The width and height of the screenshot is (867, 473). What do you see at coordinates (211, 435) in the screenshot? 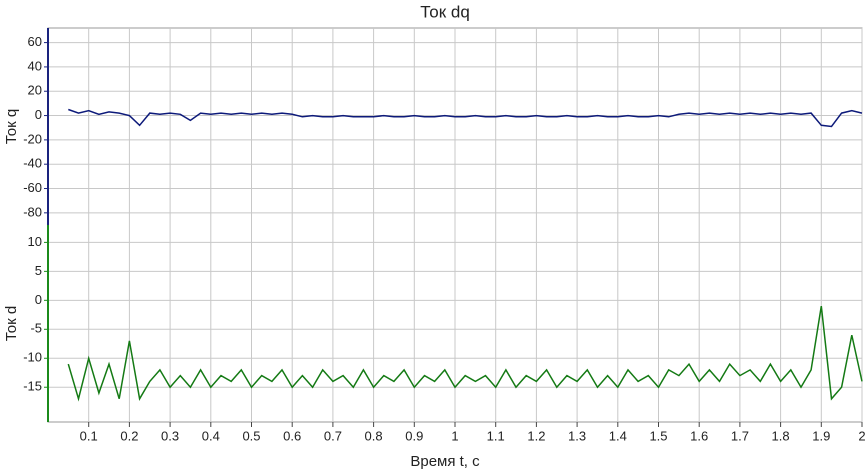
I see `x-tick-label: 0.4` at bounding box center [211, 435].